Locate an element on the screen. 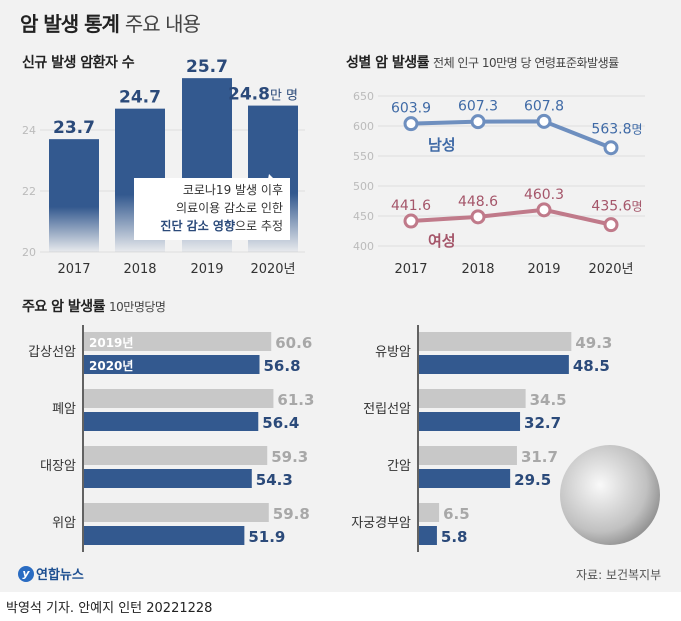  bar-value-label: 29.5 is located at coordinates (532, 480).